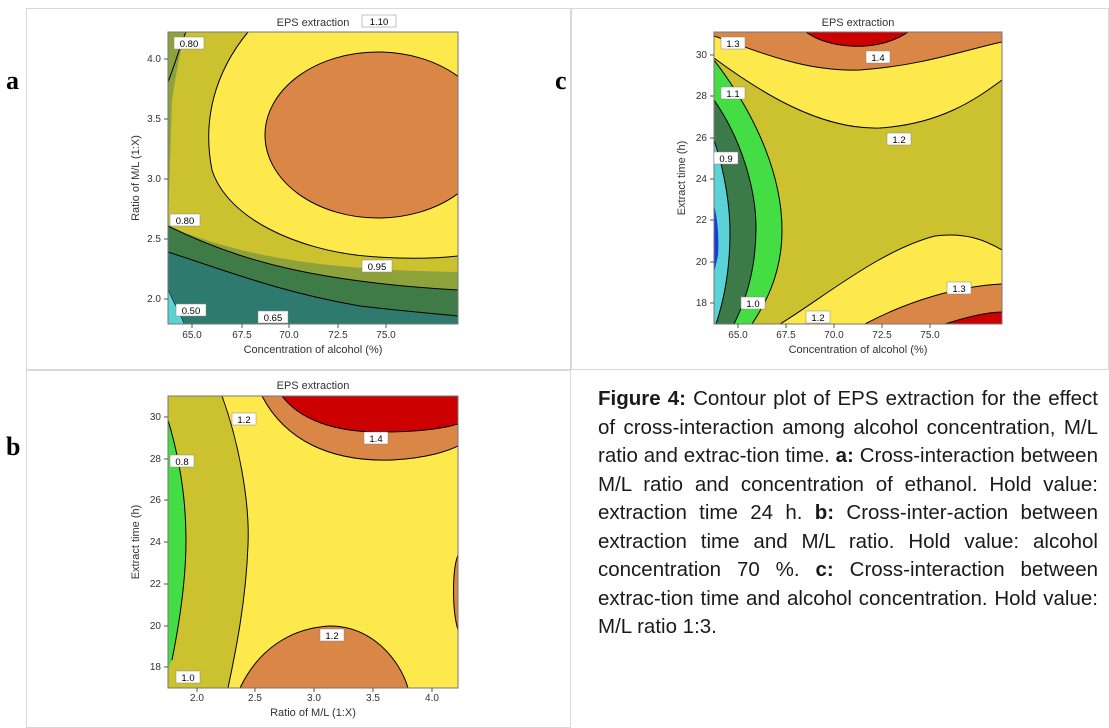  I want to click on contour-region-1.4-top, so click(857, 39).